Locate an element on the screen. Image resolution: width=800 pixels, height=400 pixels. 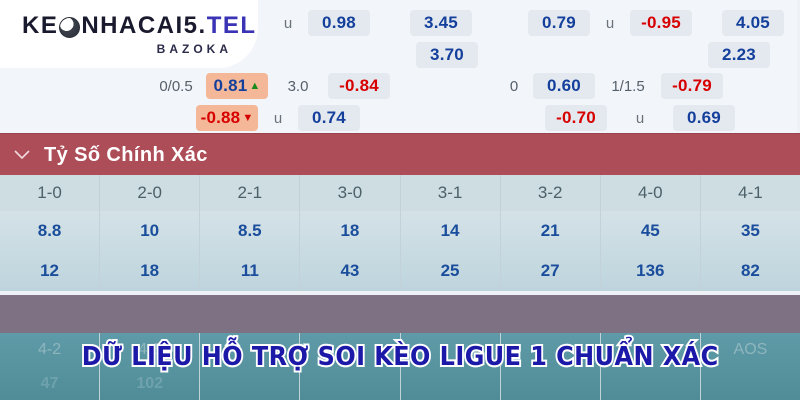
score-header-row: 1-0 2-0 2-1 3-0 3-1 3-2 4-0 4-1 is located at coordinates (400, 193).